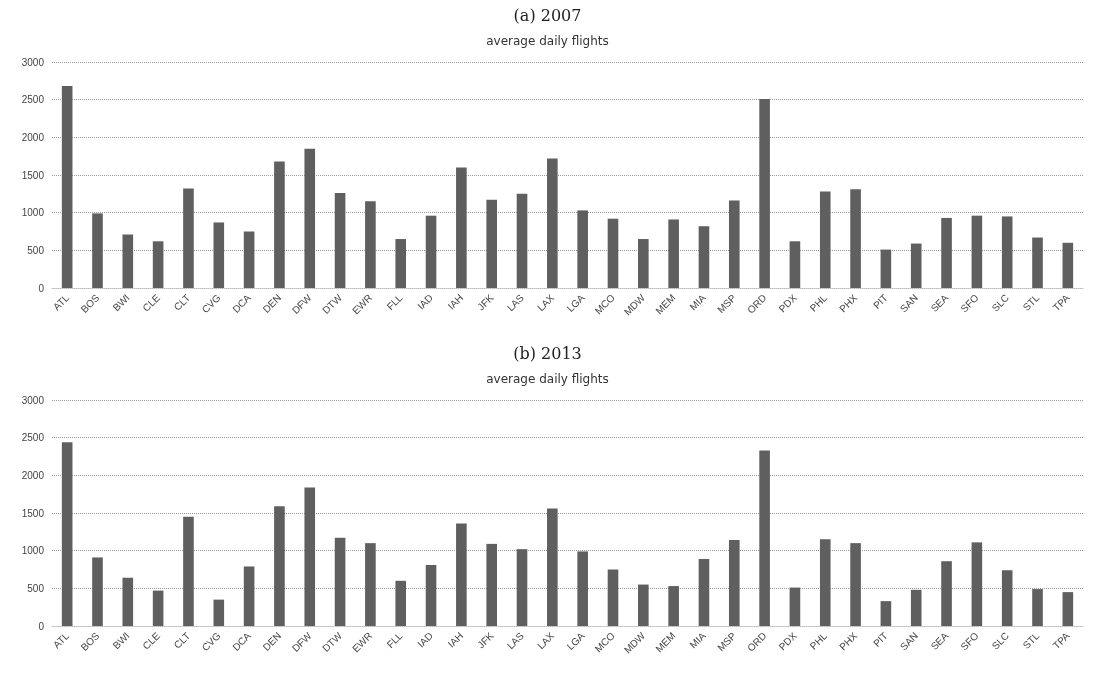  I want to click on y-tick-label: 1000, so click(33, 213).